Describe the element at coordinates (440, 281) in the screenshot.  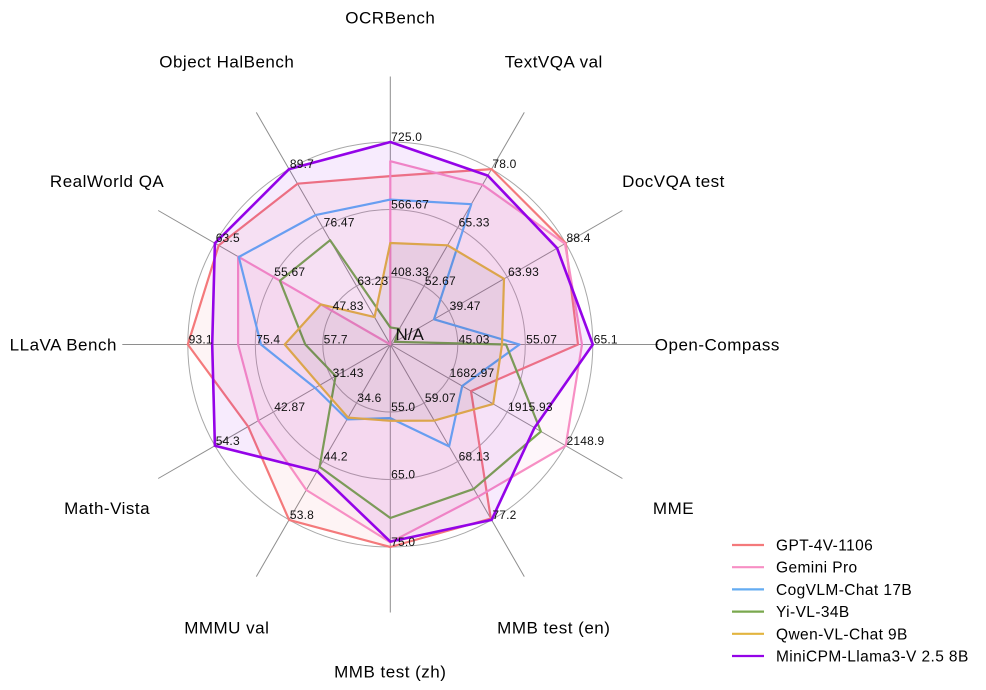
I see `svg-text: 52.67` at that location.